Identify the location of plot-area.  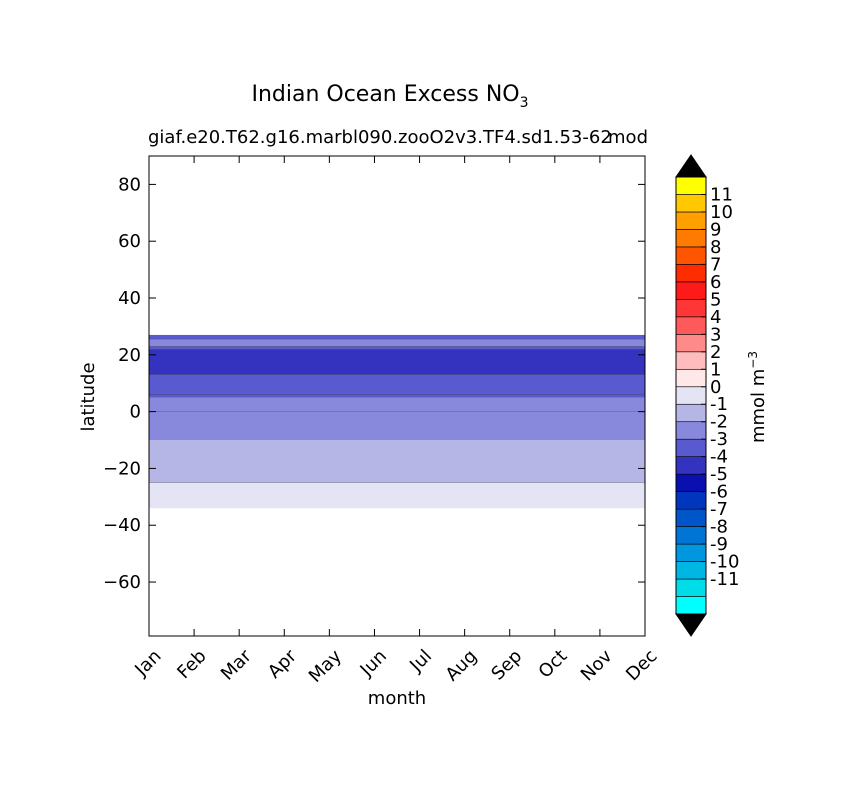
(397, 421).